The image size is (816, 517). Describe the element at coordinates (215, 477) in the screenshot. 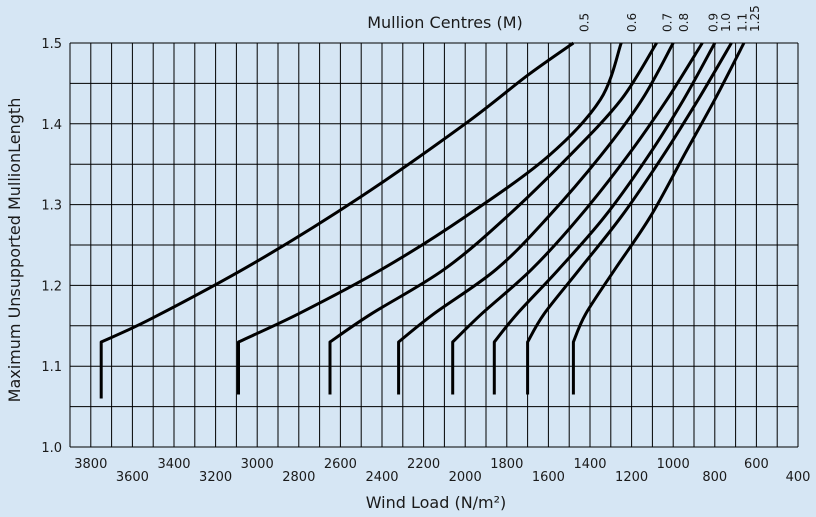

I see `x-tick-label: 3200` at that location.